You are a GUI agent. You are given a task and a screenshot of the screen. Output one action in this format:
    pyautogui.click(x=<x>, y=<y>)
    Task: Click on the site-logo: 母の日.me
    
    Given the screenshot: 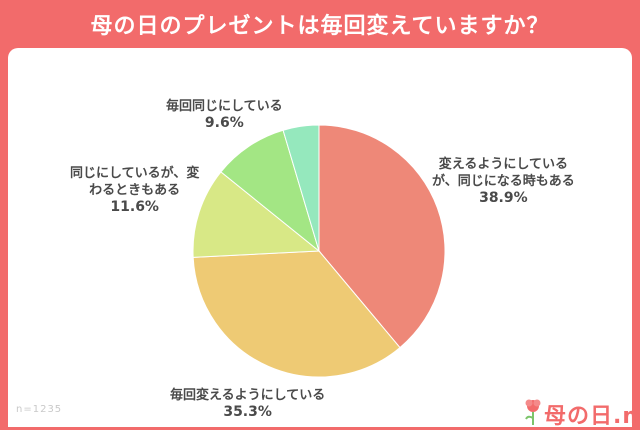 What is the action you would take?
    pyautogui.click(x=581, y=412)
    